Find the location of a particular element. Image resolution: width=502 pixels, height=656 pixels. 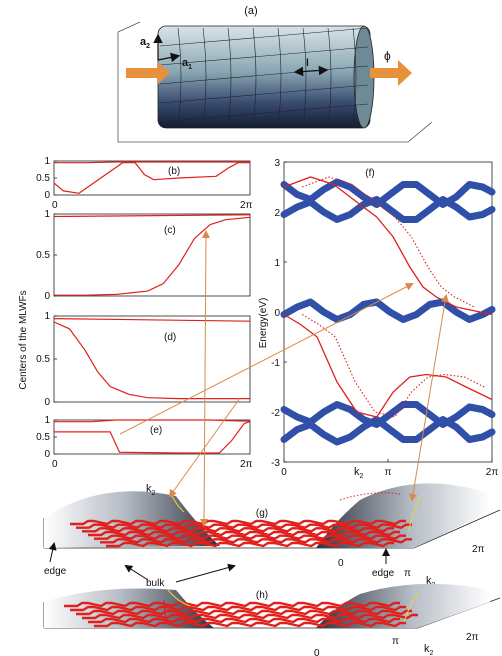

a2-label: a2 is located at coordinates (145, 43).